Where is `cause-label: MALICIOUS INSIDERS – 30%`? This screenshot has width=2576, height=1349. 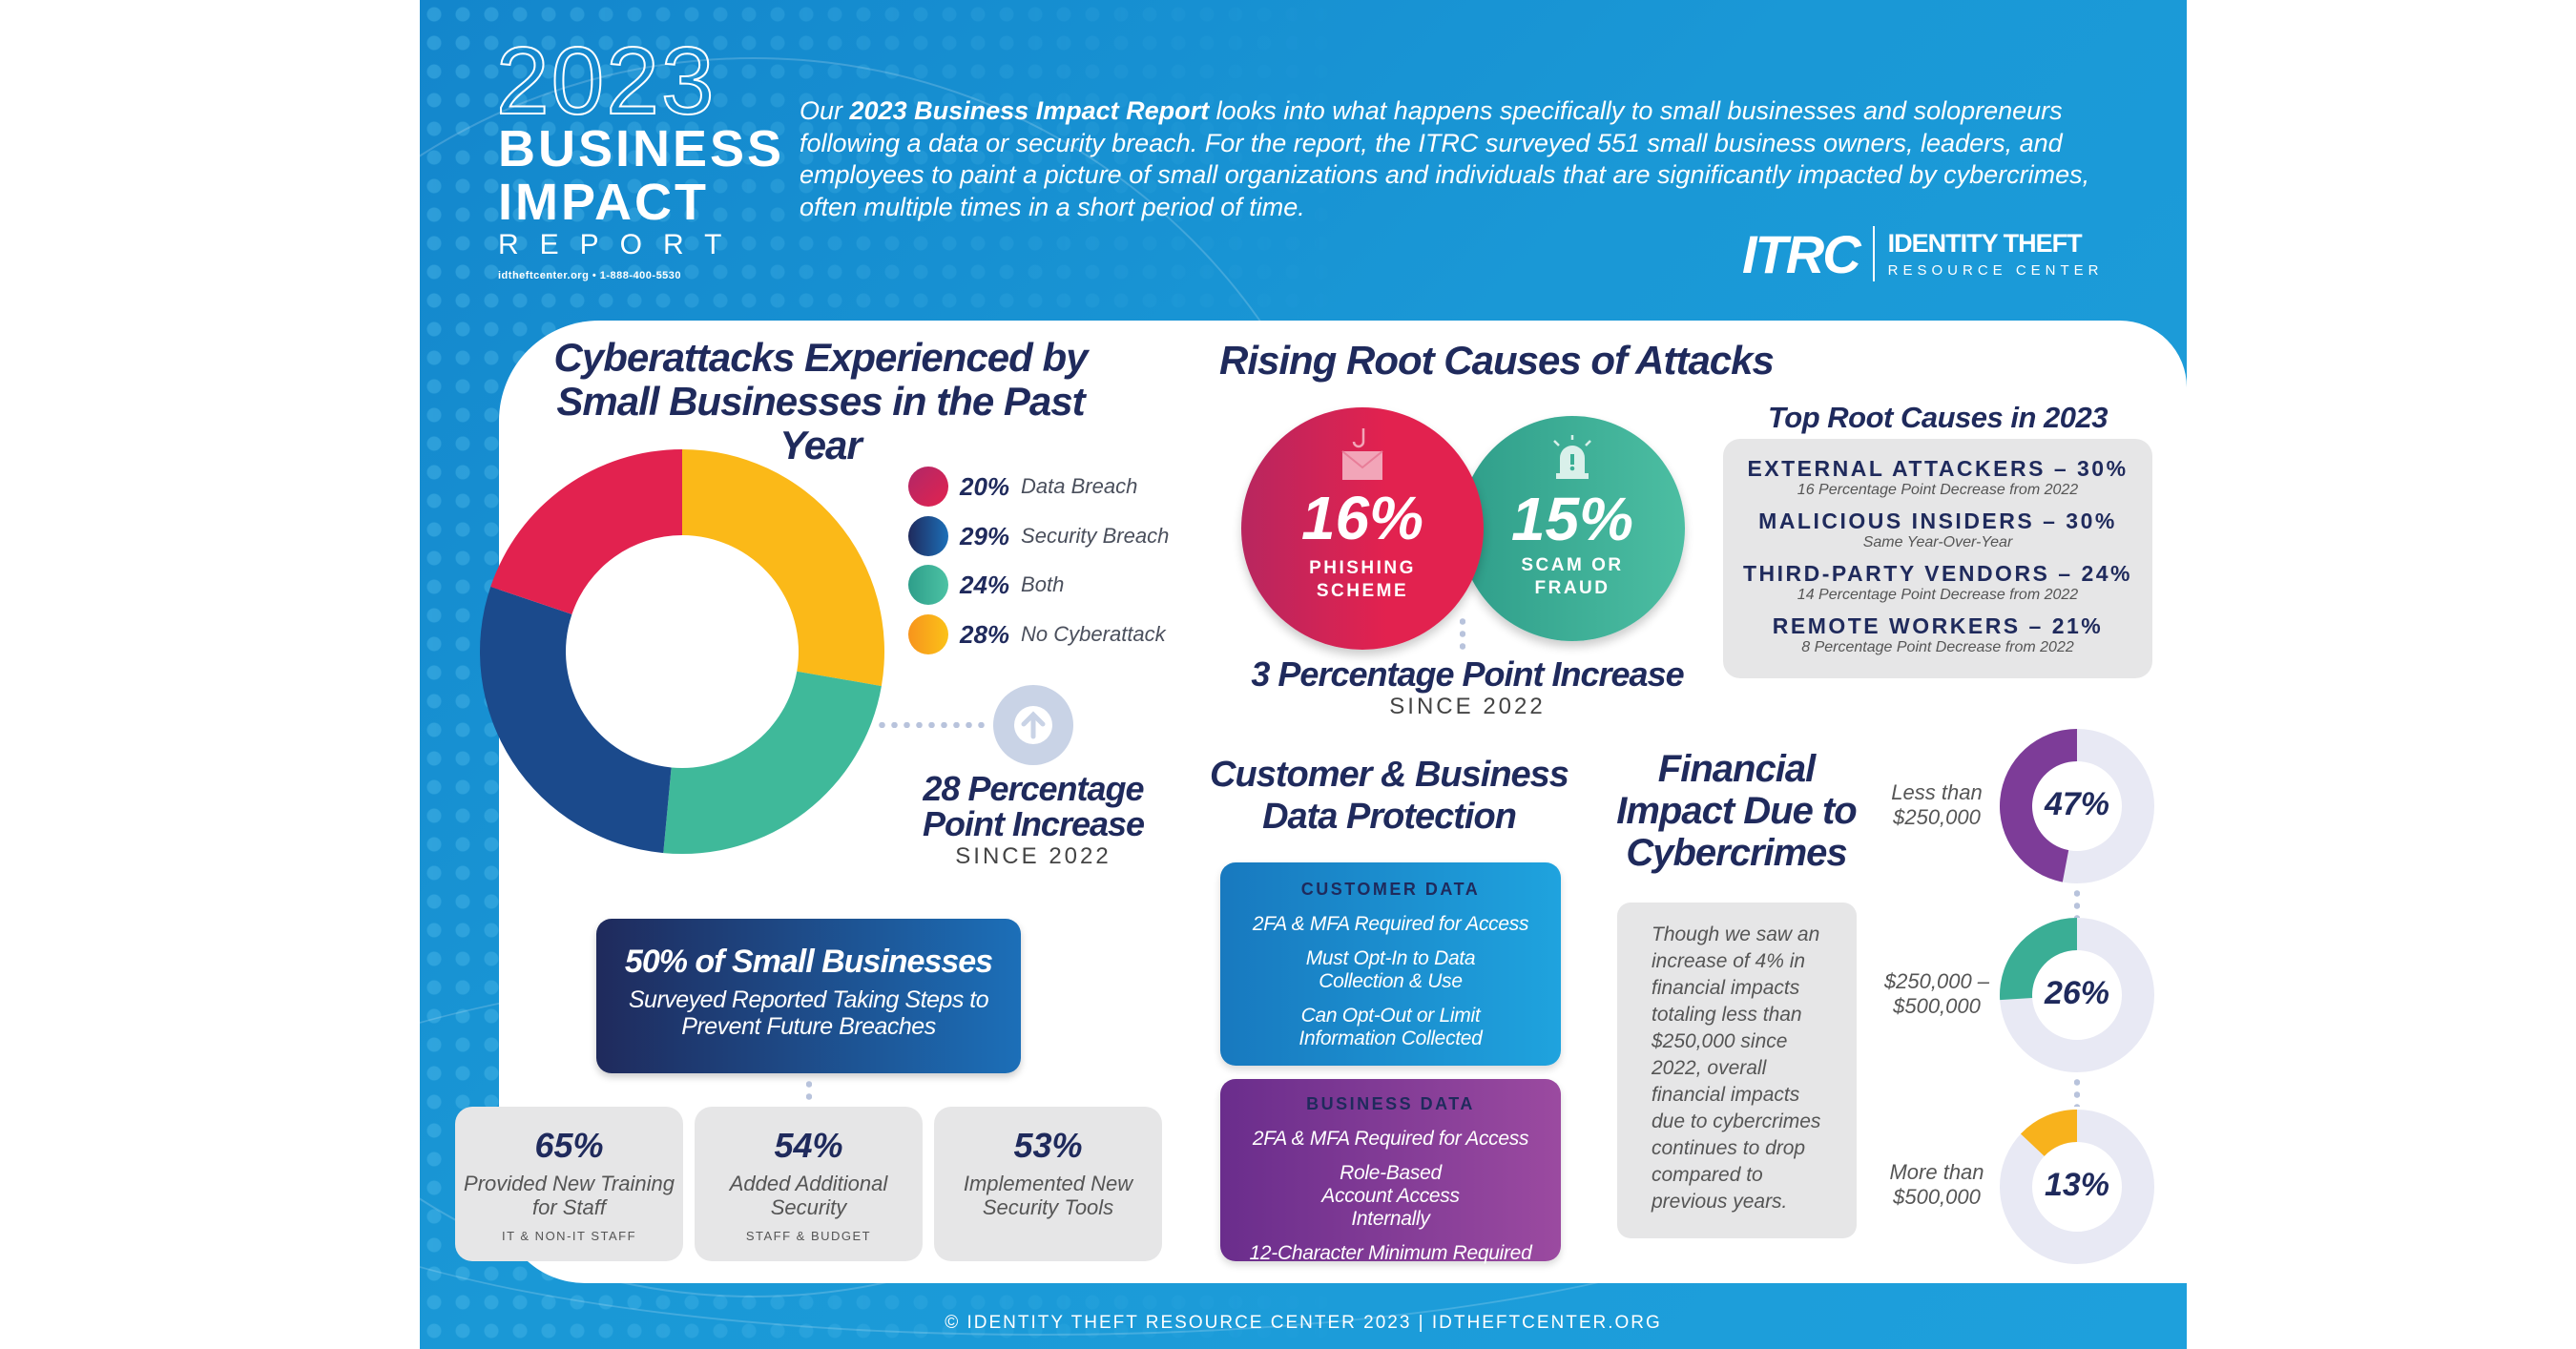
cause-label: MALICIOUS INSIDERS – 30% is located at coordinates (1937, 520).